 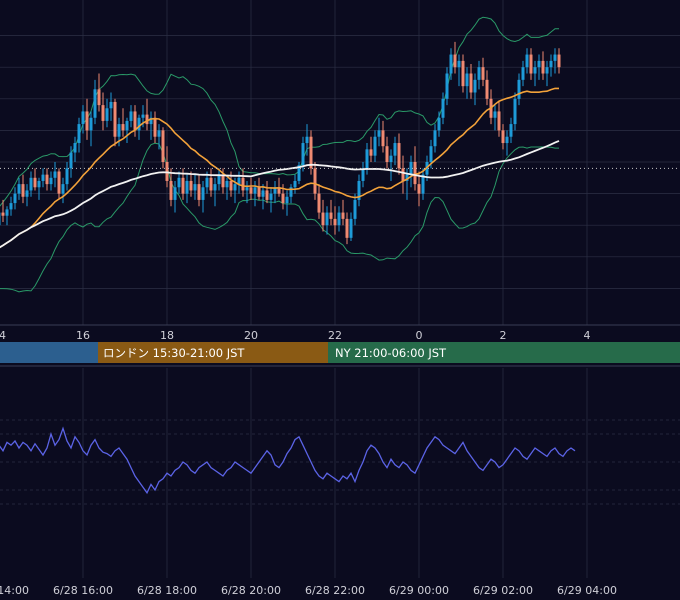 I want to click on oscillator-x-tick-2: 6/28 18:00, so click(x=167, y=590).